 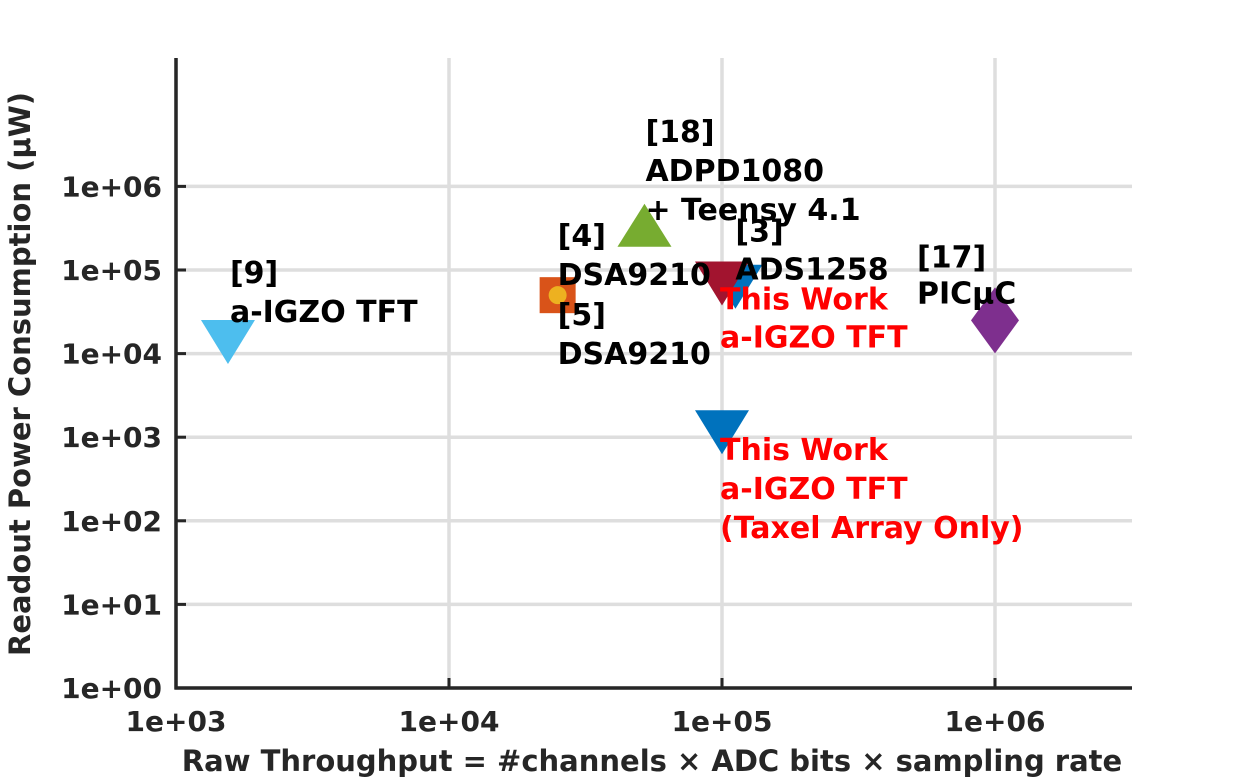 What do you see at coordinates (644, 225) in the screenshot?
I see `ref18-marker` at bounding box center [644, 225].